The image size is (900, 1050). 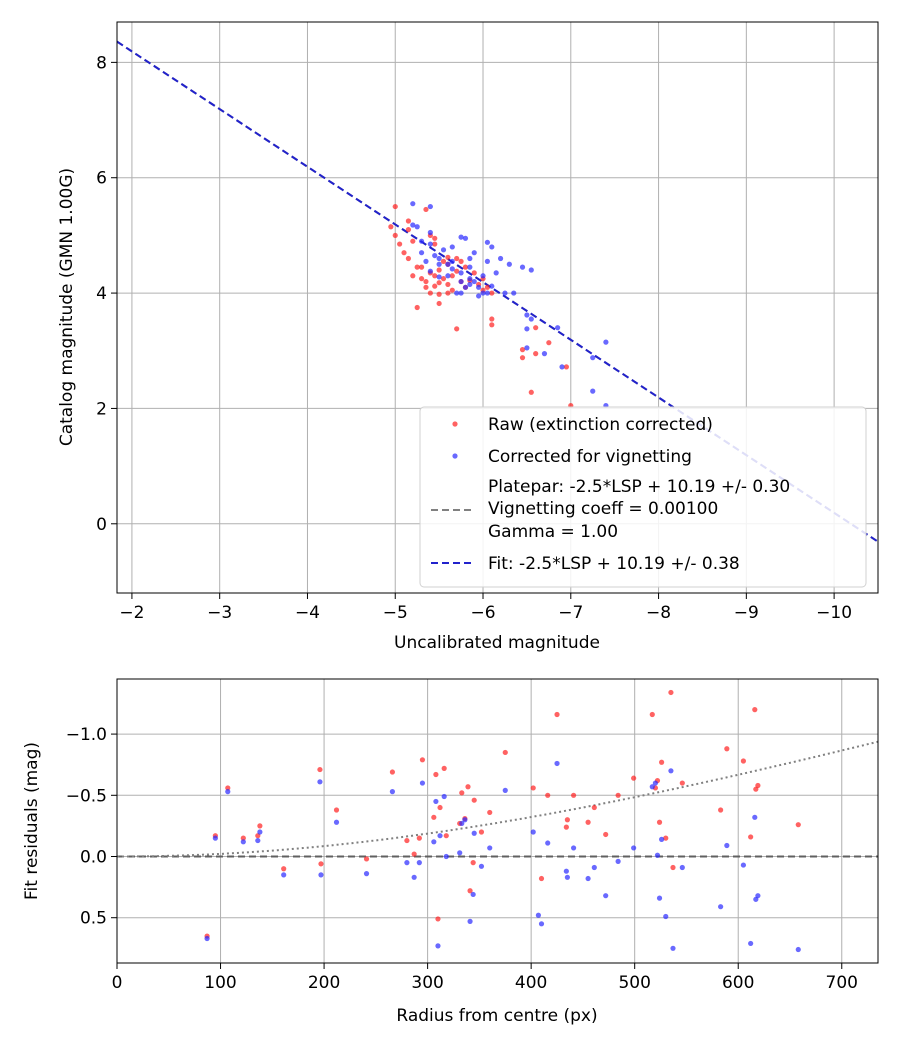 What do you see at coordinates (101, 179) in the screenshot?
I see `y-tick-label: 6` at bounding box center [101, 179].